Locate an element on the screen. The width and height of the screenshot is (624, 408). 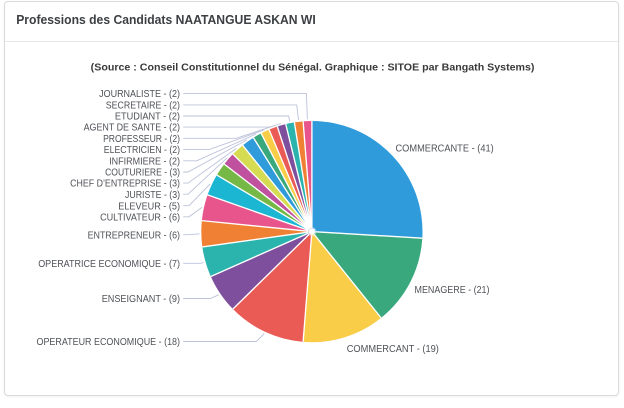
svg-text: JOURNALISTE - (2) is located at coordinates (139, 94).